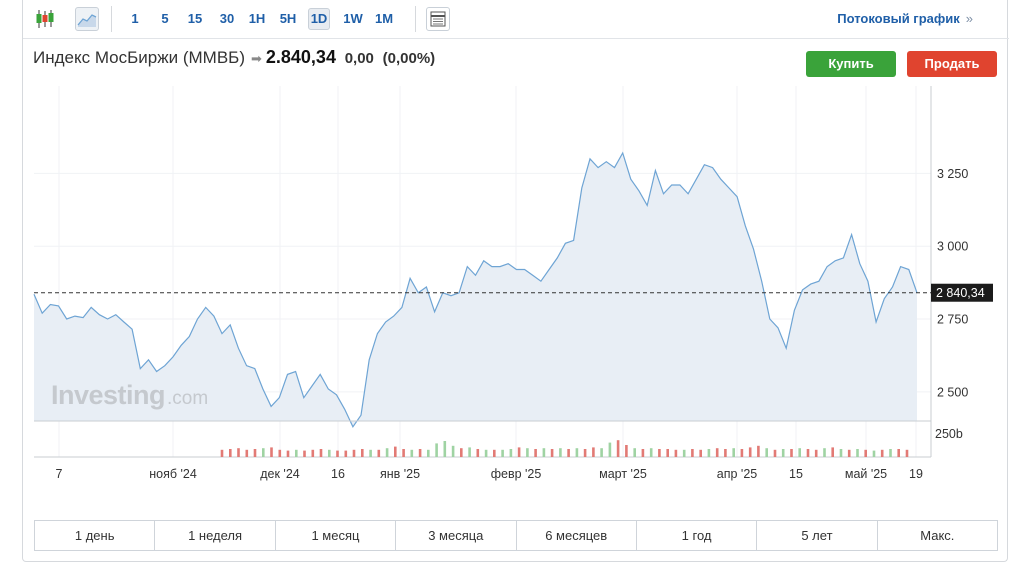 This screenshot has width=1024, height=576. I want to click on interval-button-1d: 1D, so click(319, 19).